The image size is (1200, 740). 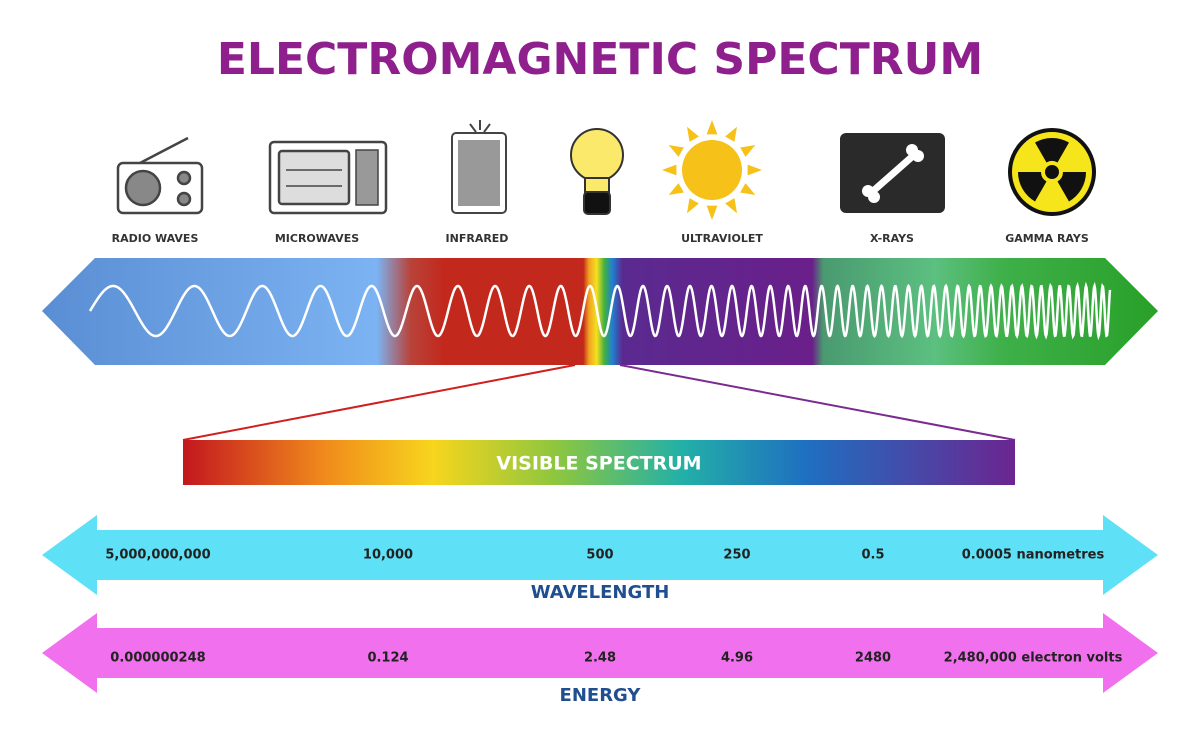 I want to click on wavelength-value: 0.5, so click(x=872, y=555).